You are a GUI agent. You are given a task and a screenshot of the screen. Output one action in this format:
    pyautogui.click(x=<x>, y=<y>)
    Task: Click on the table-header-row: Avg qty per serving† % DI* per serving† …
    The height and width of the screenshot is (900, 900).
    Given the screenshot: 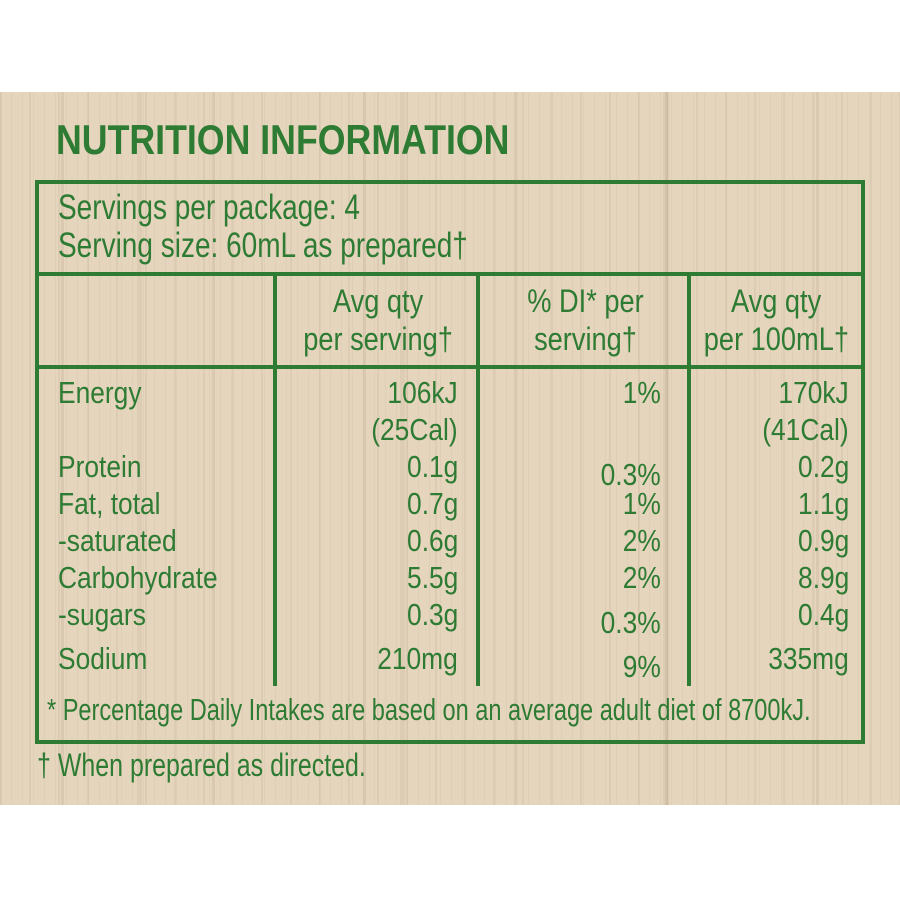 What is the action you would take?
    pyautogui.click(x=450, y=322)
    